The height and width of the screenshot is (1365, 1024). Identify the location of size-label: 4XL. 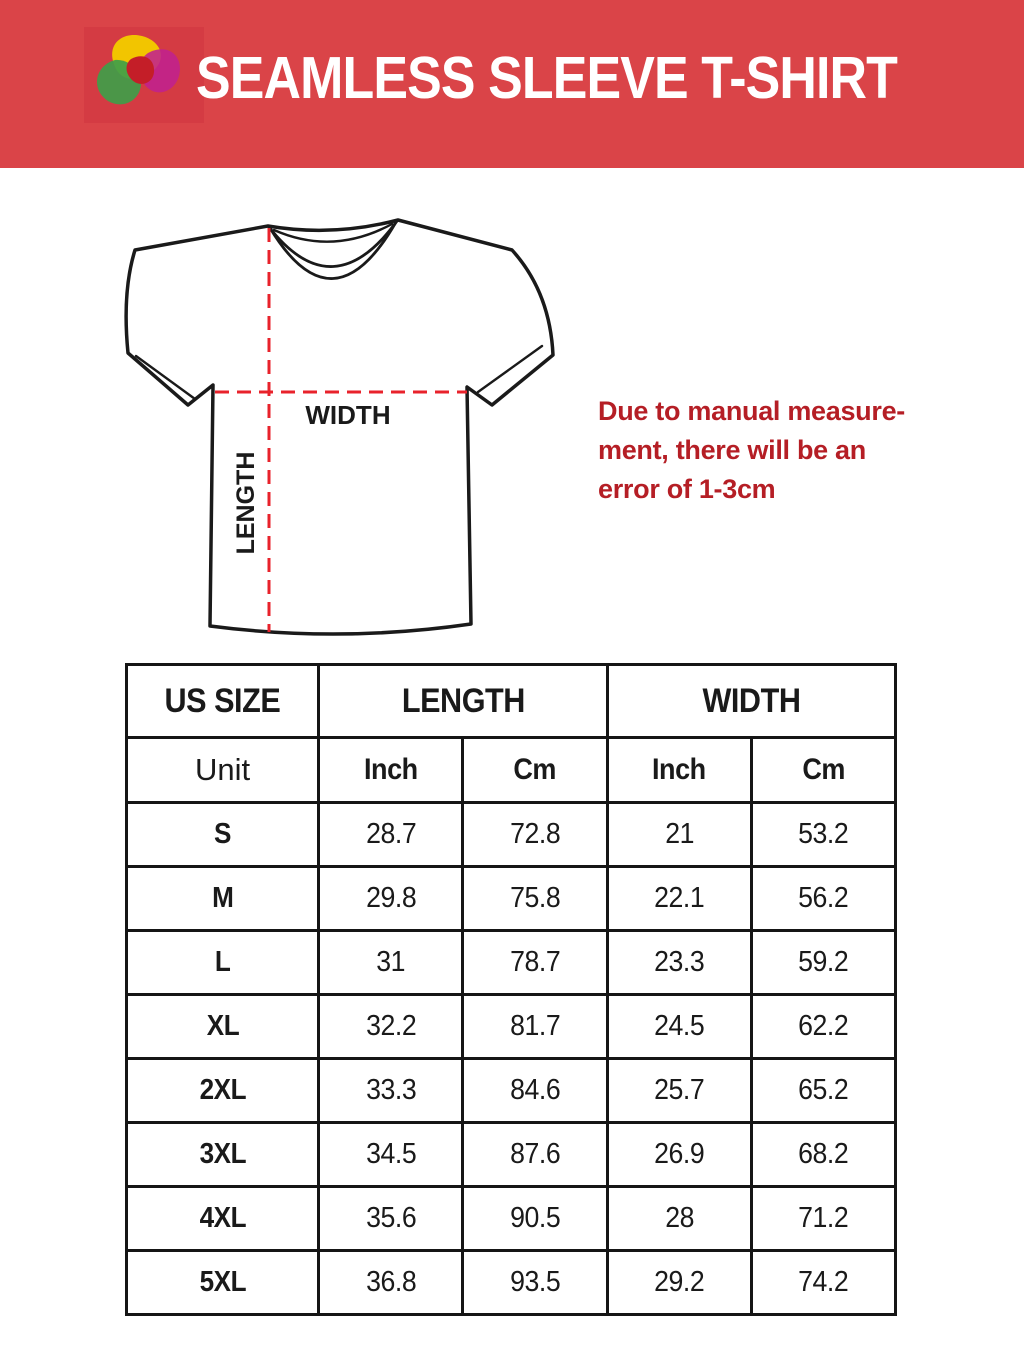
(222, 1218).